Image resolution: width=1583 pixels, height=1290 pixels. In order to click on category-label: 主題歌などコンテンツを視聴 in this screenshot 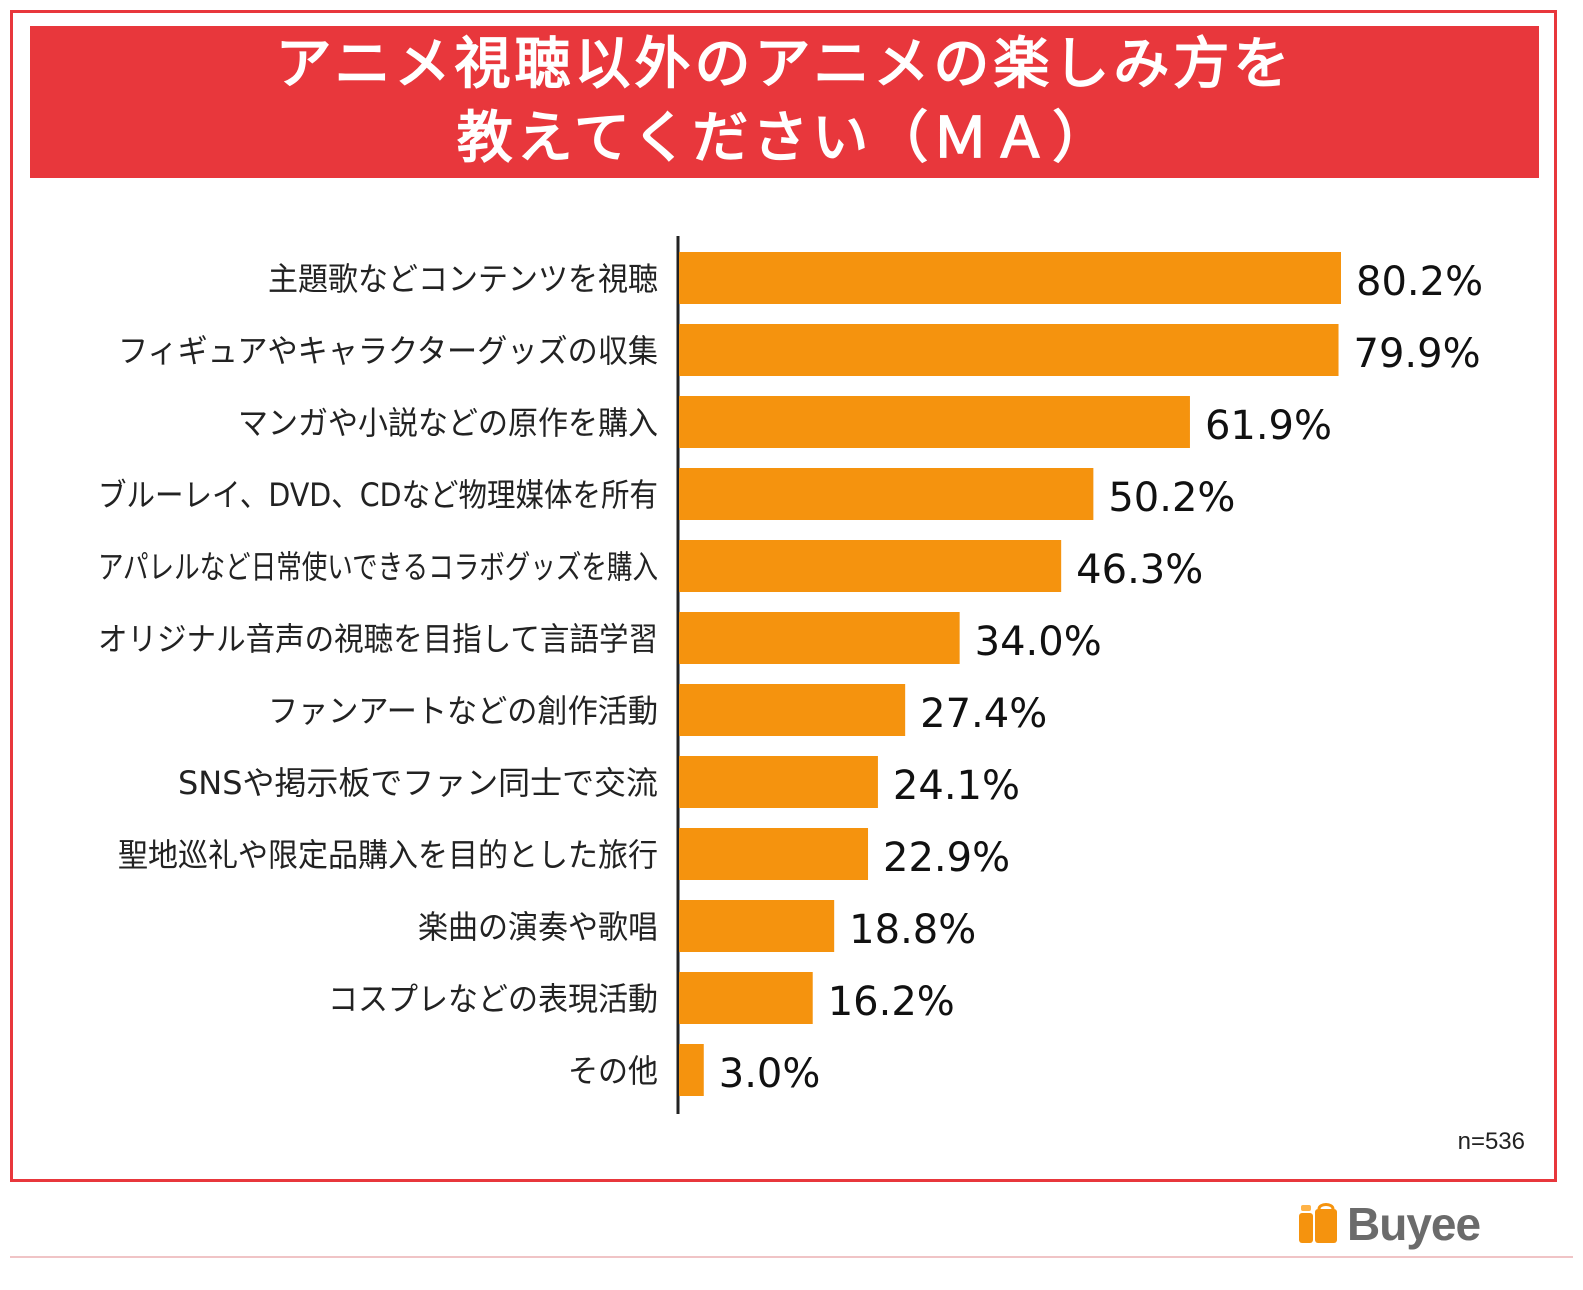, I will do `click(463, 279)`.